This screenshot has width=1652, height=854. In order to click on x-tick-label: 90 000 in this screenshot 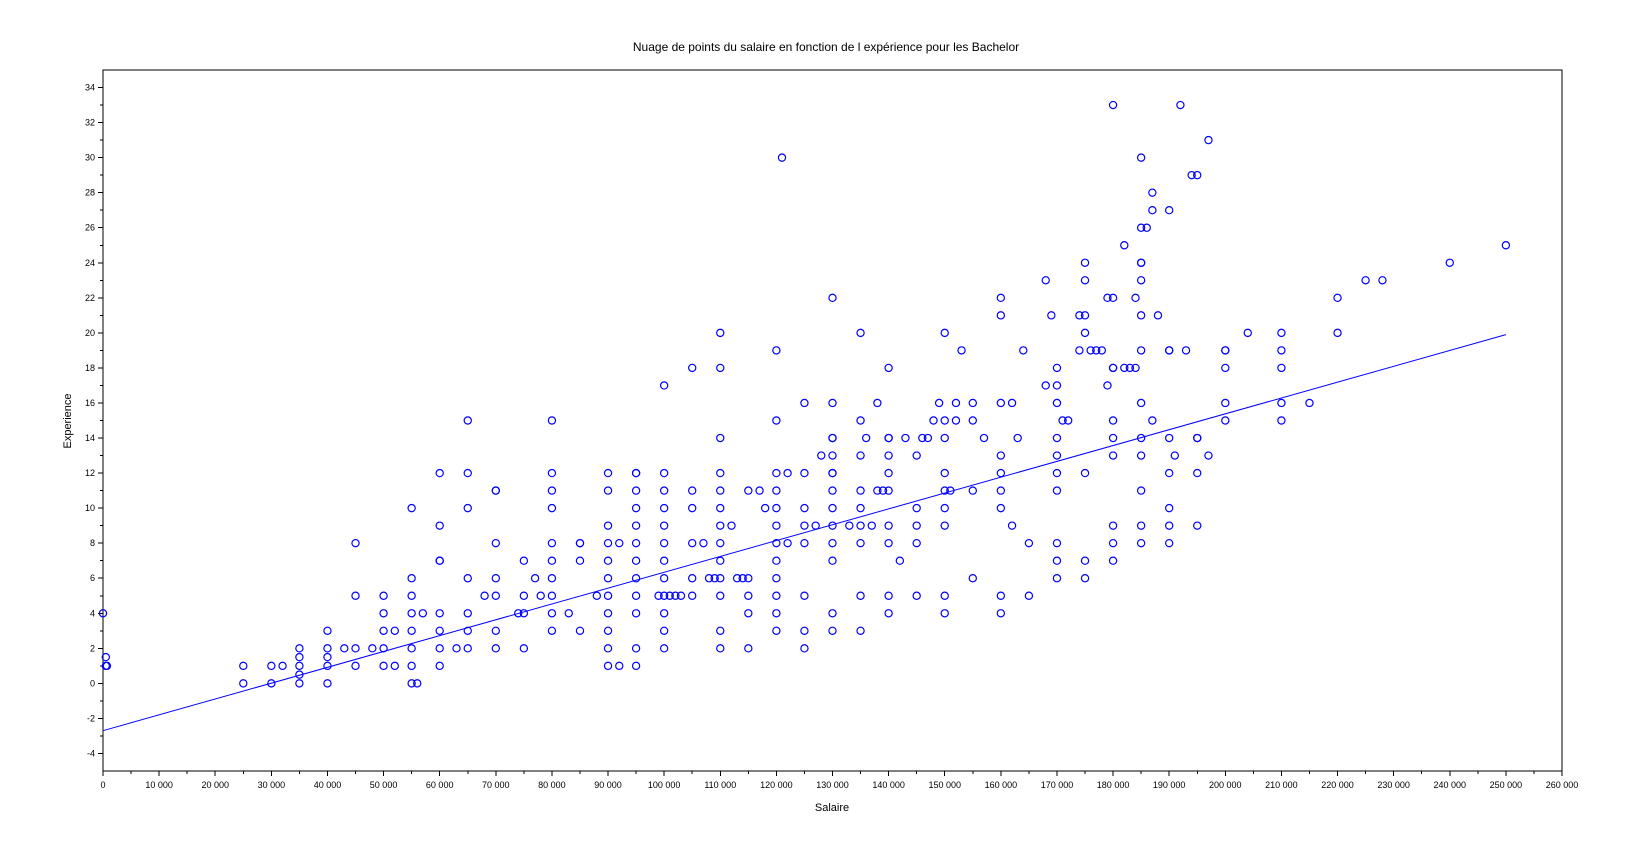, I will do `click(608, 785)`.